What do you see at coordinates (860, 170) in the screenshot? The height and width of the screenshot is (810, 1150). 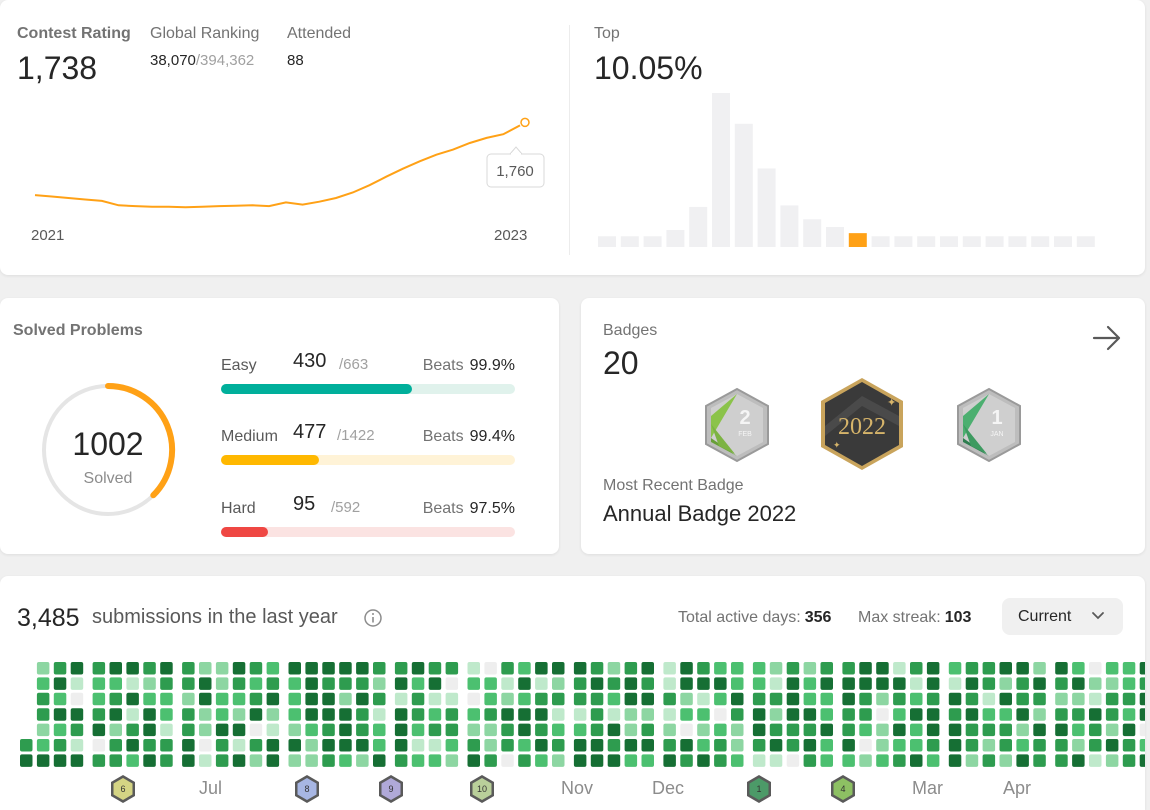 I see `ranking-histogram` at bounding box center [860, 170].